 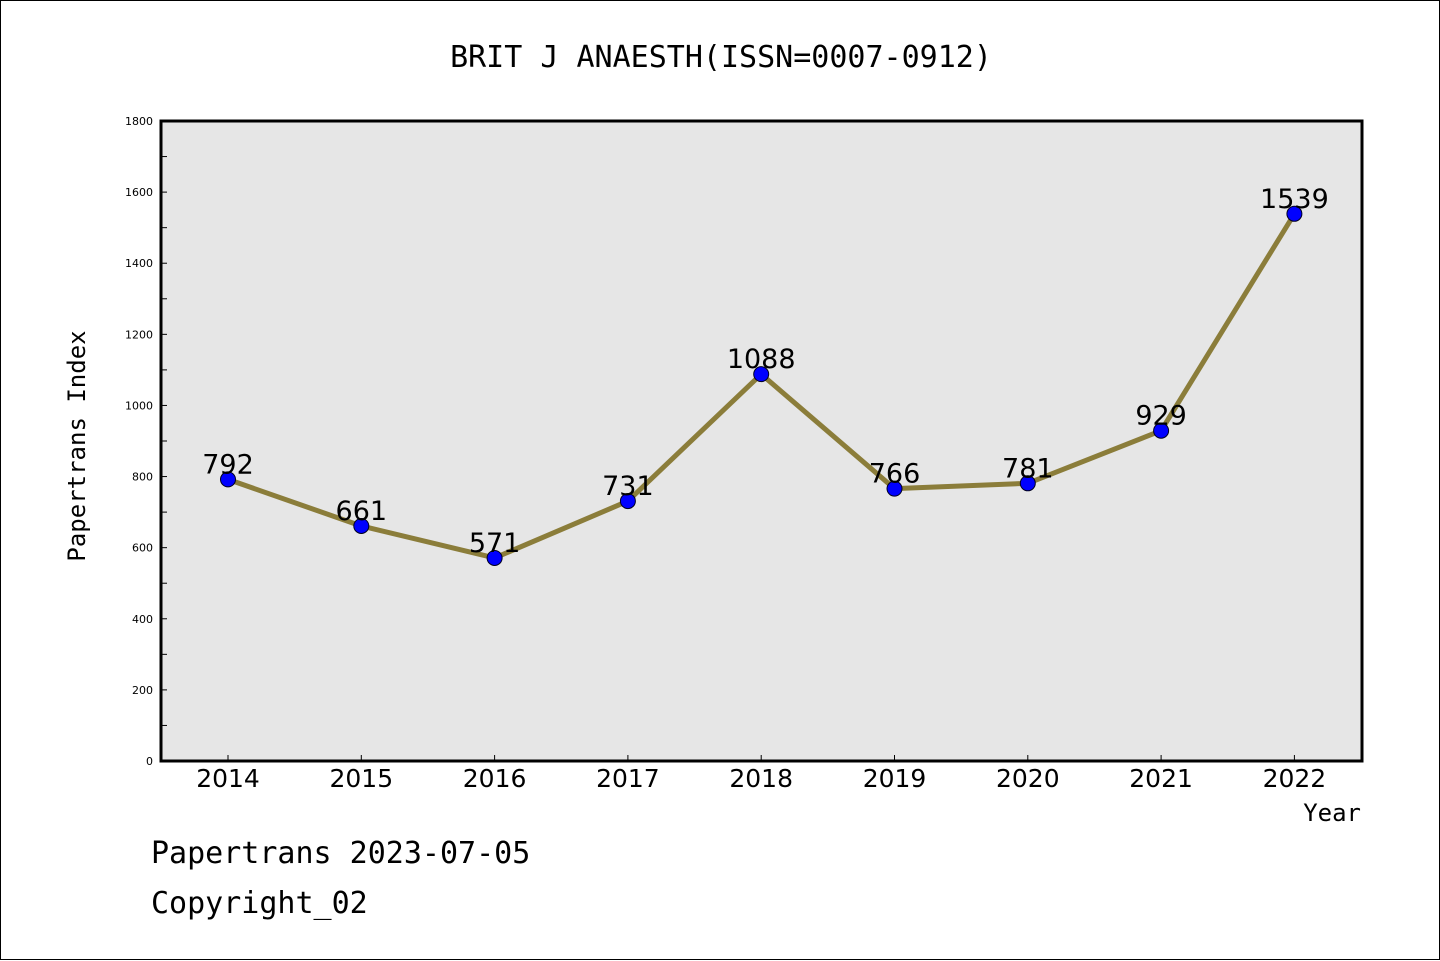 What do you see at coordinates (139, 405) in the screenshot?
I see `y-tick-label: 1000` at bounding box center [139, 405].